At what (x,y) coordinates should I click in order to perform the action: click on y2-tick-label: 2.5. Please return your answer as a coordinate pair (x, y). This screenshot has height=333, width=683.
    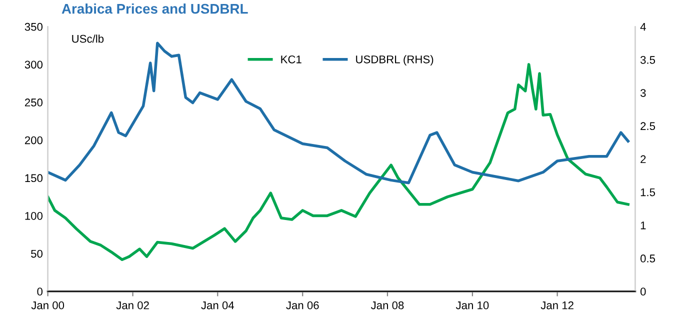
    Looking at the image, I should click on (648, 126).